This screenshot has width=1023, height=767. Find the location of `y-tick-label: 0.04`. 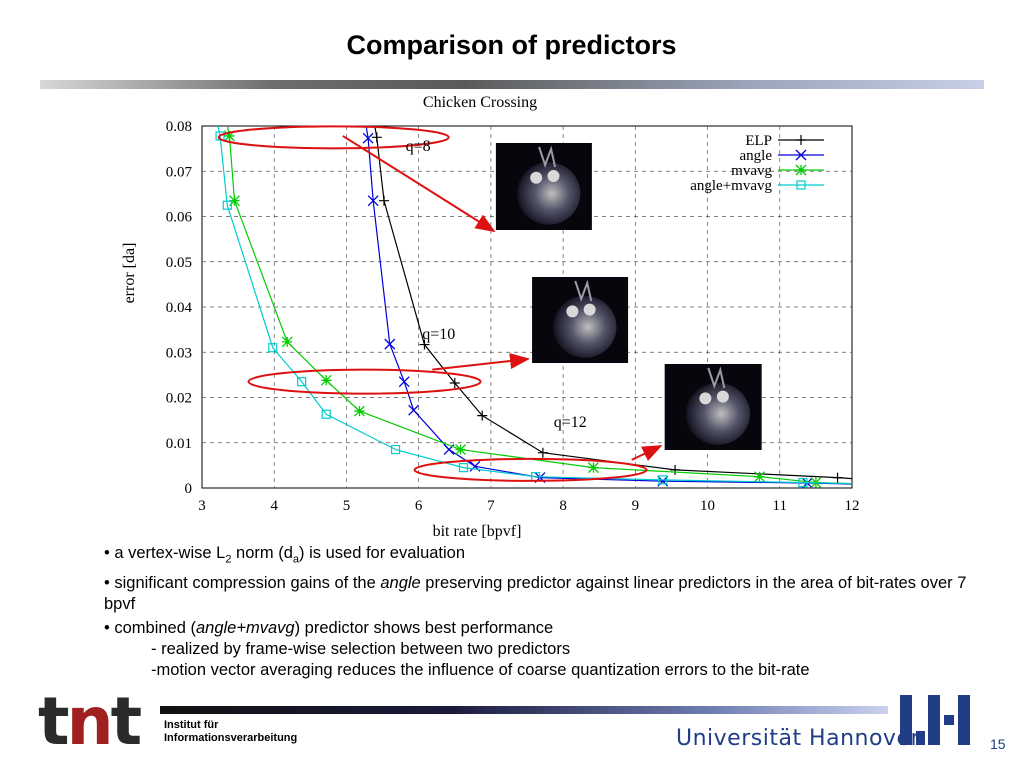

y-tick-label: 0.04 is located at coordinates (179, 308).